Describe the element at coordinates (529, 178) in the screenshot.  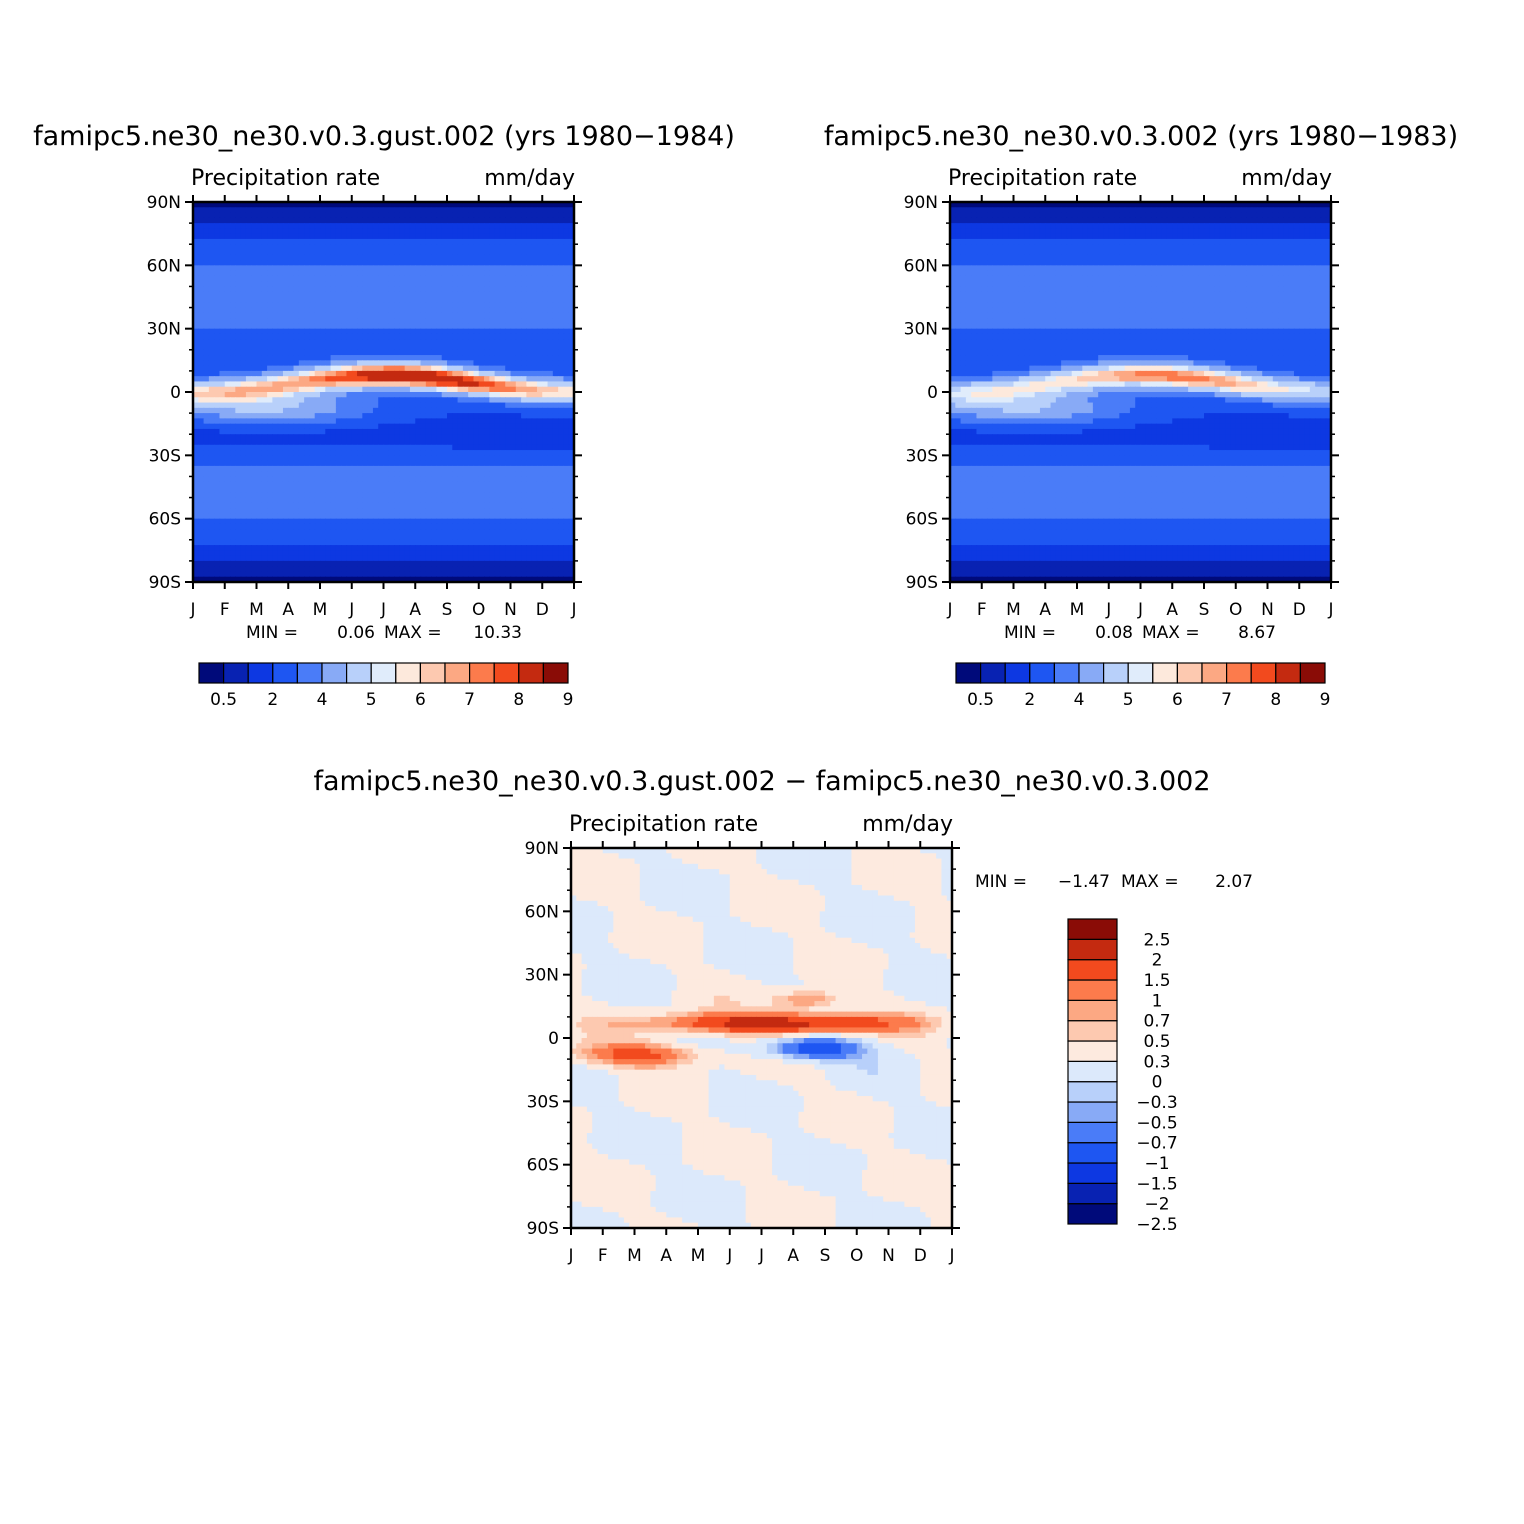
I see `units-label: mm/day` at that location.